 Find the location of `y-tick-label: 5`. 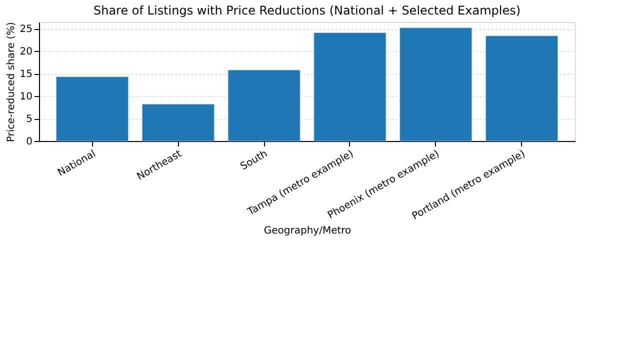

y-tick-label: 5 is located at coordinates (29, 120).